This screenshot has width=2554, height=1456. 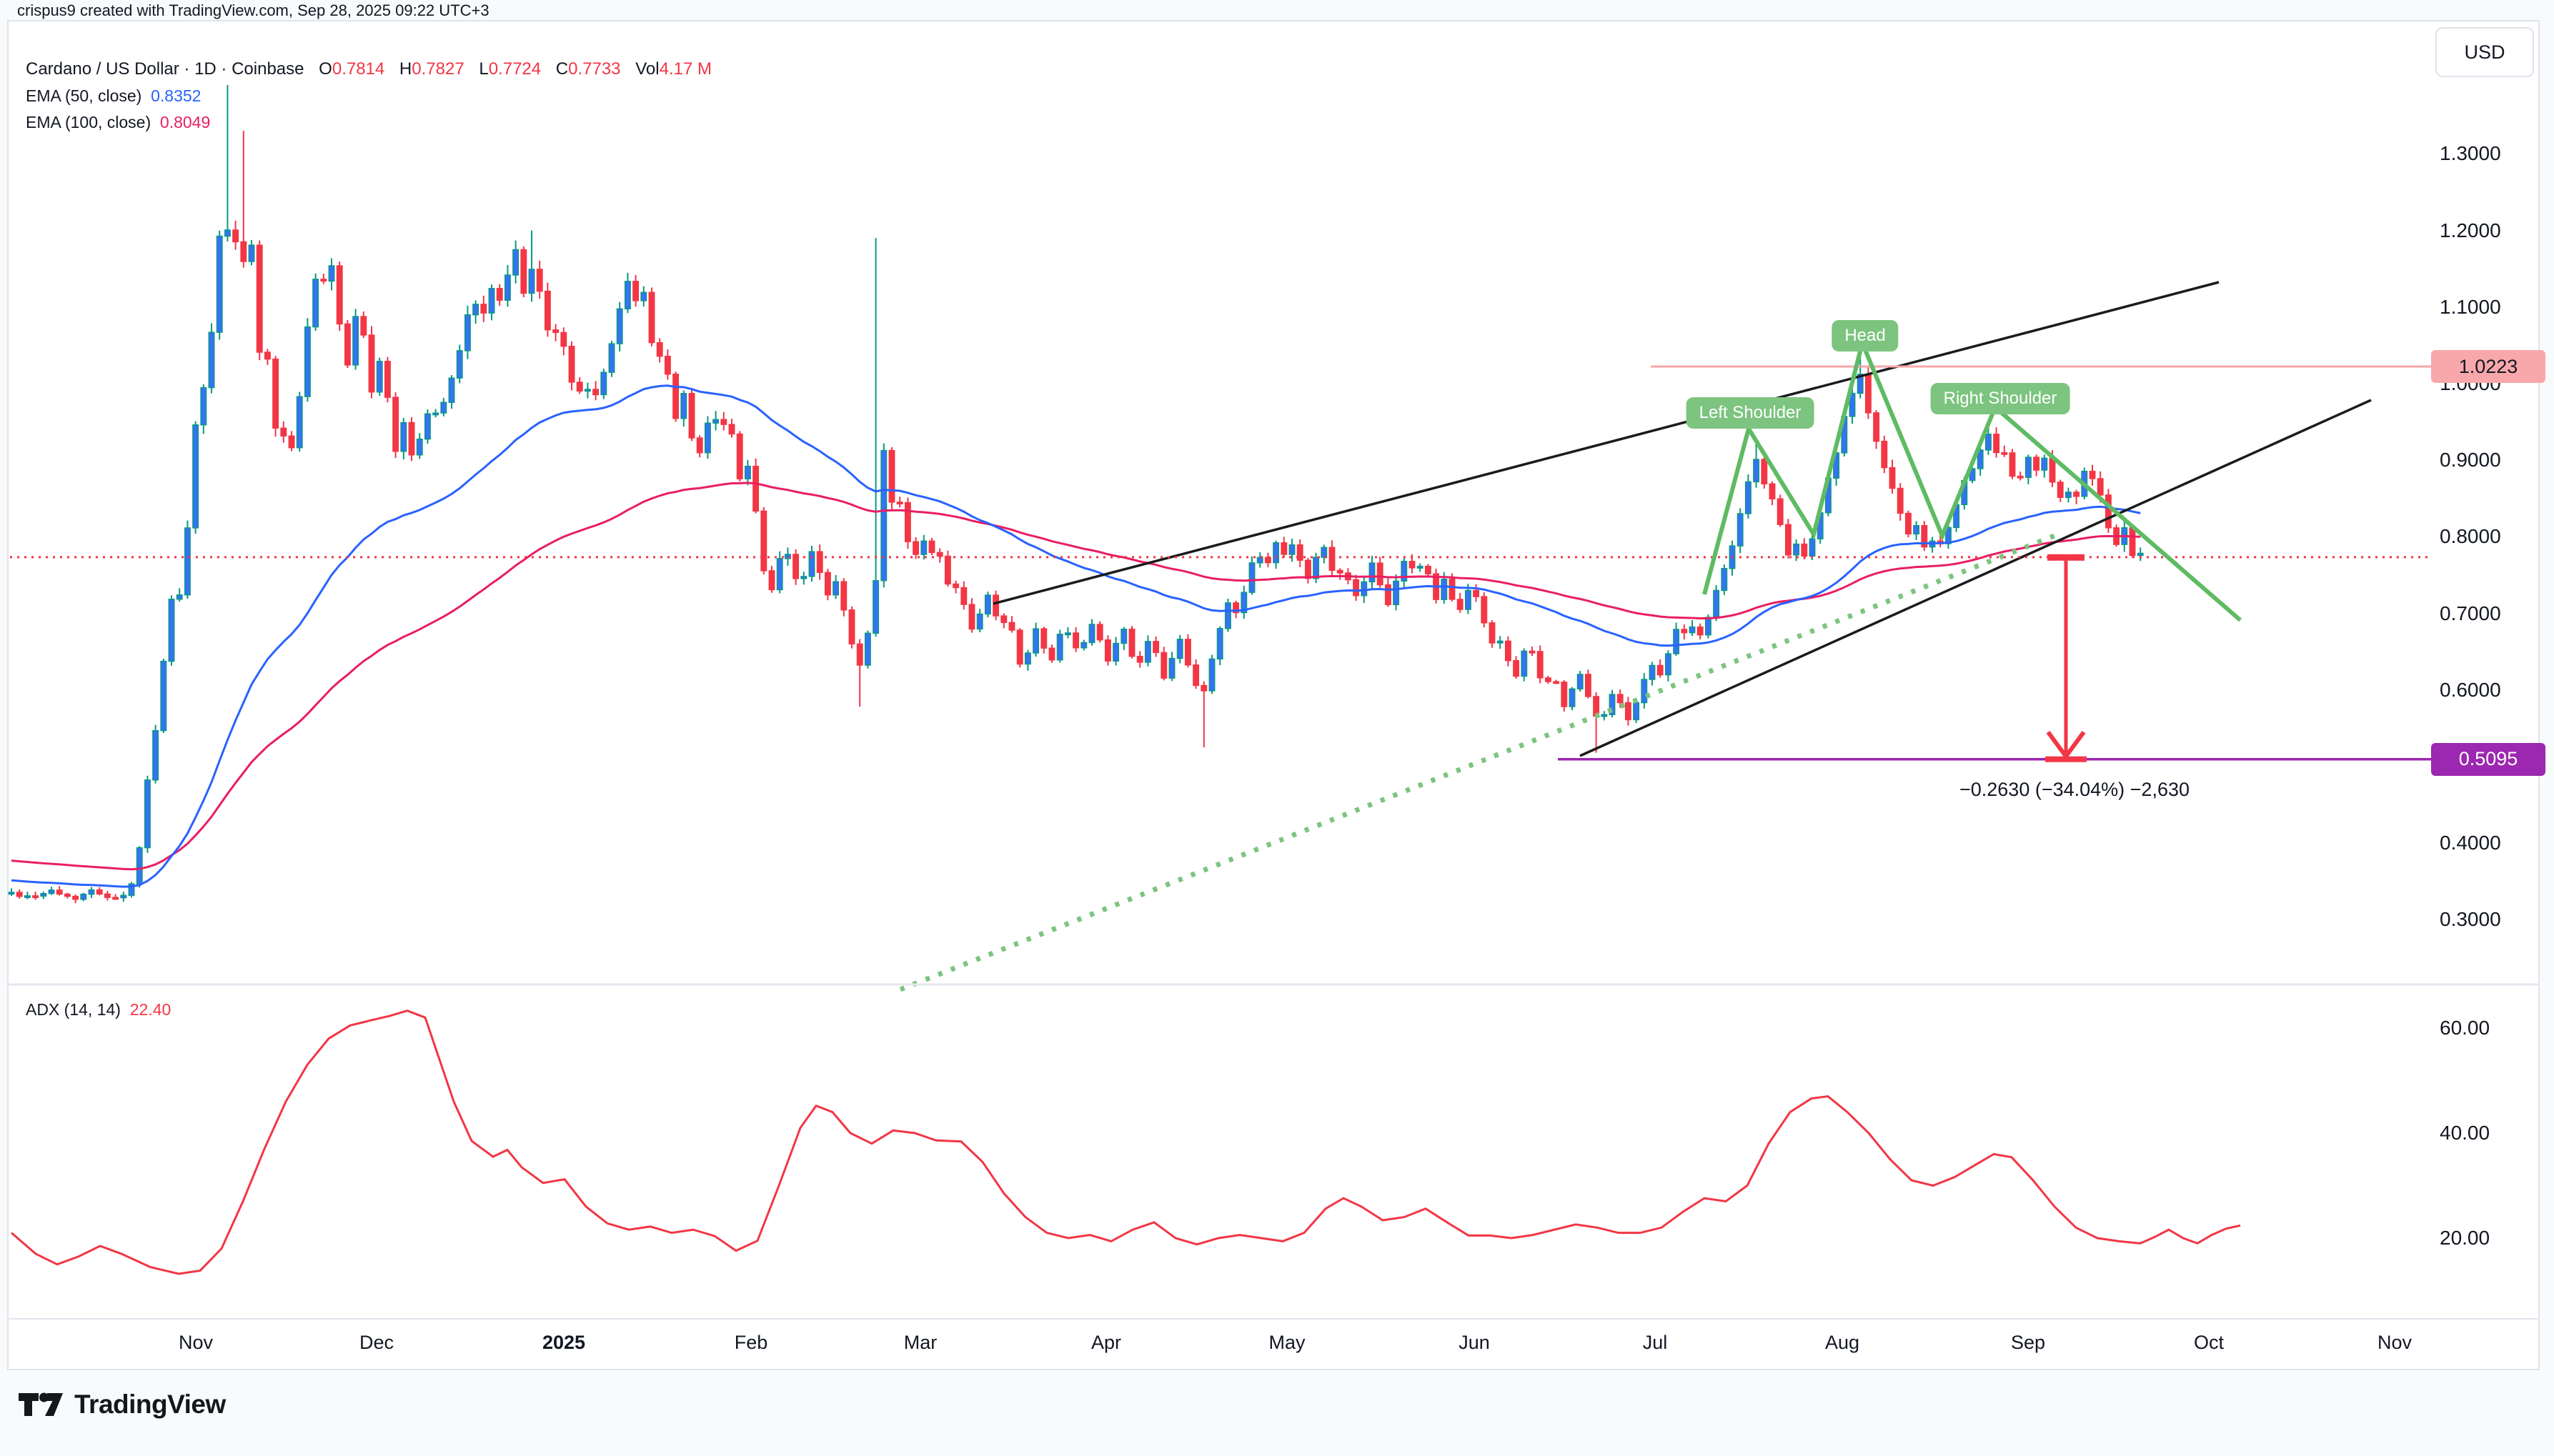 I want to click on price-axis-badge: 1.0223, so click(x=2488, y=366).